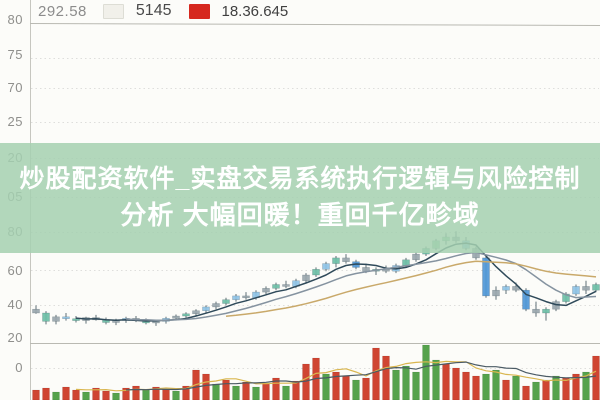 The width and height of the screenshot is (600, 400). What do you see at coordinates (15, 270) in the screenshot?
I see `y-tick-label: 60` at bounding box center [15, 270].